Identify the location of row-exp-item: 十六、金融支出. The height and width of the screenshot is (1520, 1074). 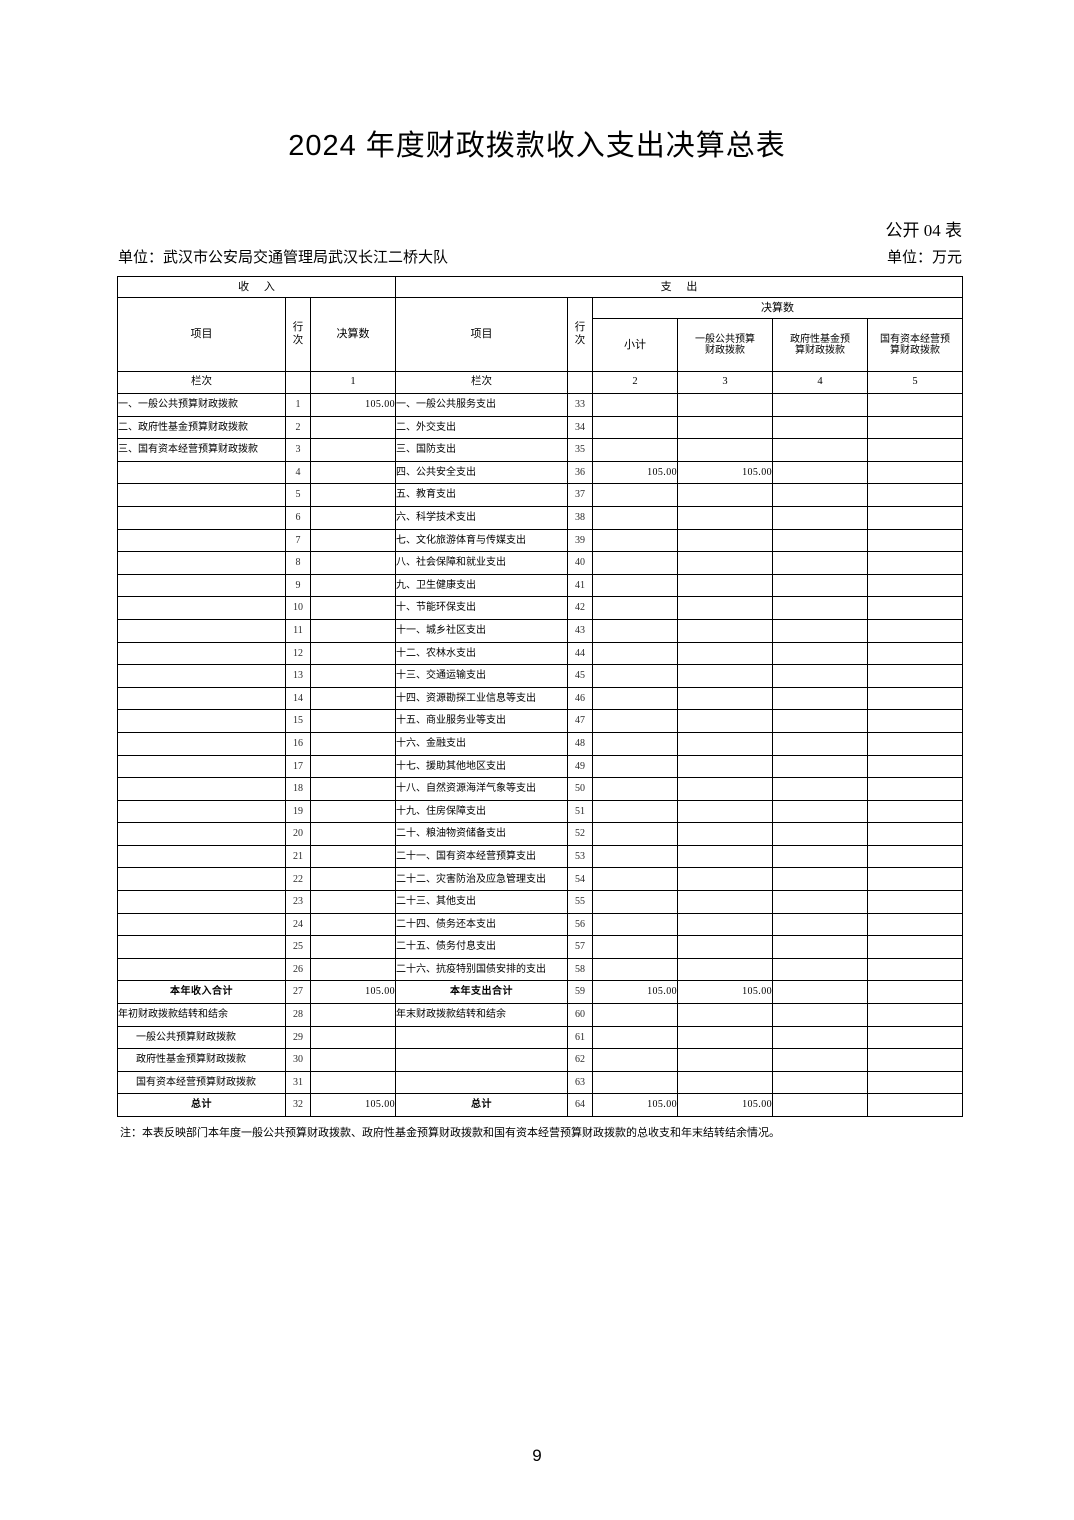
(482, 743).